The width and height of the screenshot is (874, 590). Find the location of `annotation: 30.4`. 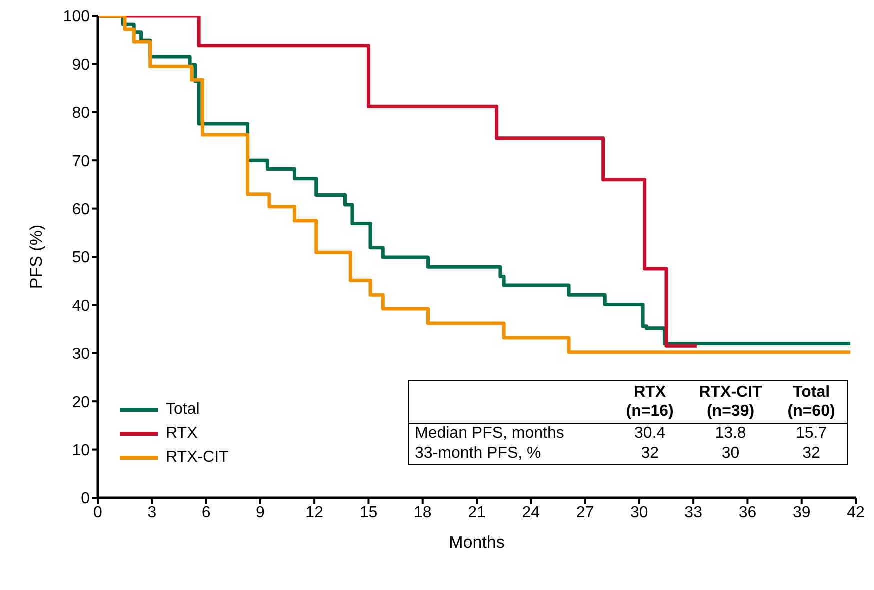

annotation: 30.4 is located at coordinates (650, 434).